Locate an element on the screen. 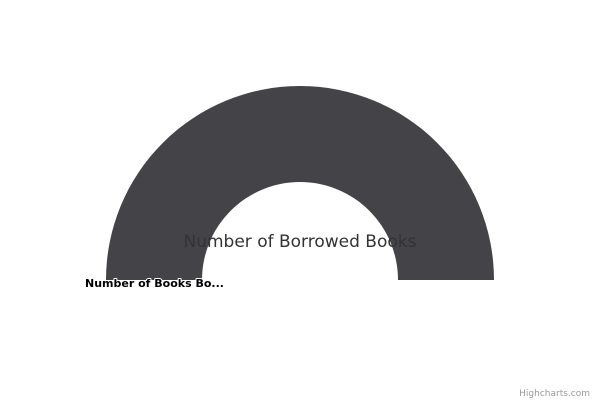 The image size is (600, 400). credits-link: Highcharts.com is located at coordinates (554, 394).